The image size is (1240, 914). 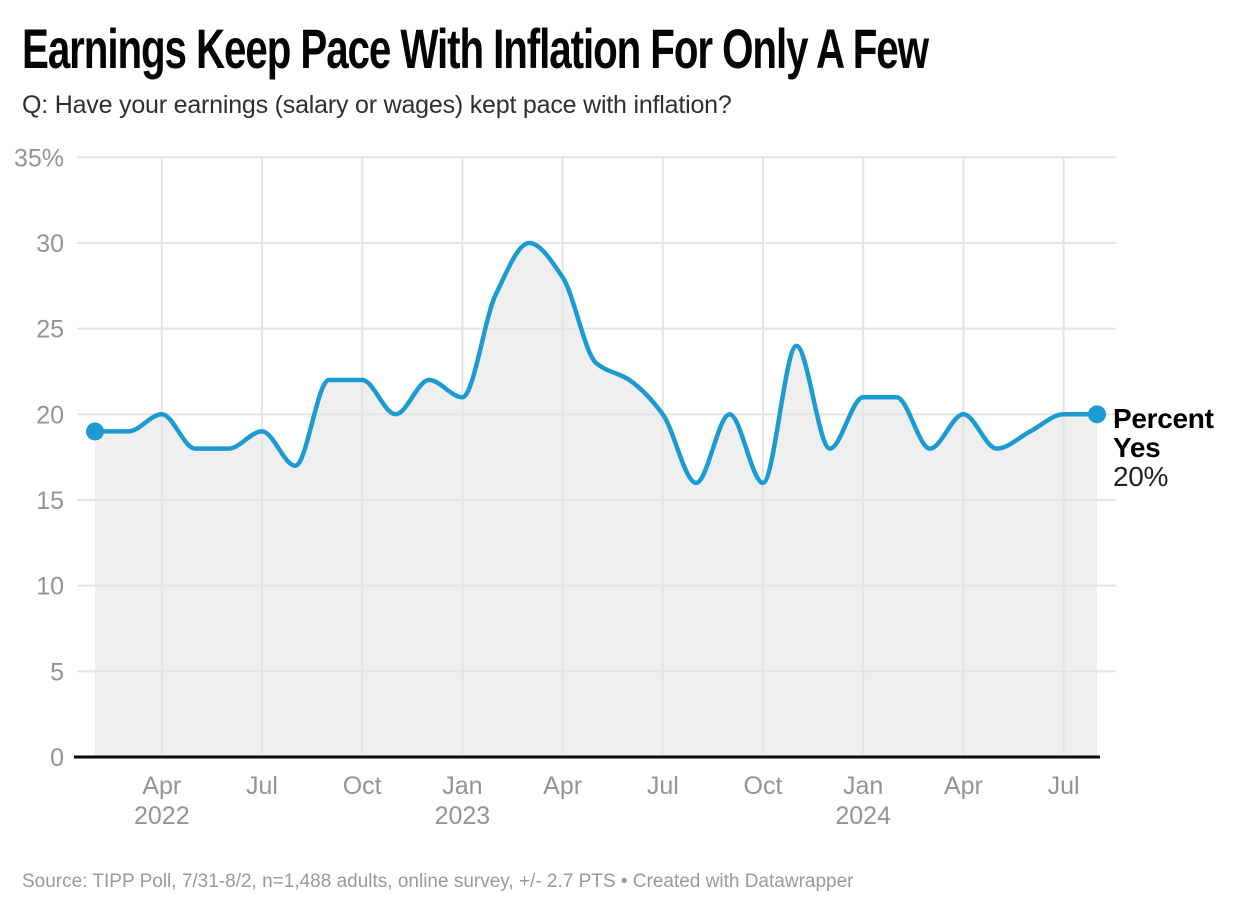 I want to click on x-tick-year-label: 2022, so click(x=162, y=816).